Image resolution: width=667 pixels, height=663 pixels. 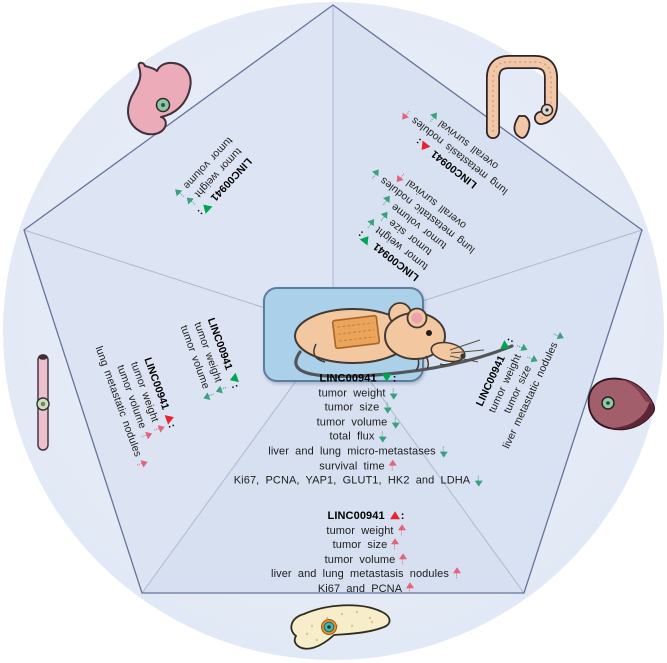 I want to click on triangle-up-icon, so click(x=394, y=515).